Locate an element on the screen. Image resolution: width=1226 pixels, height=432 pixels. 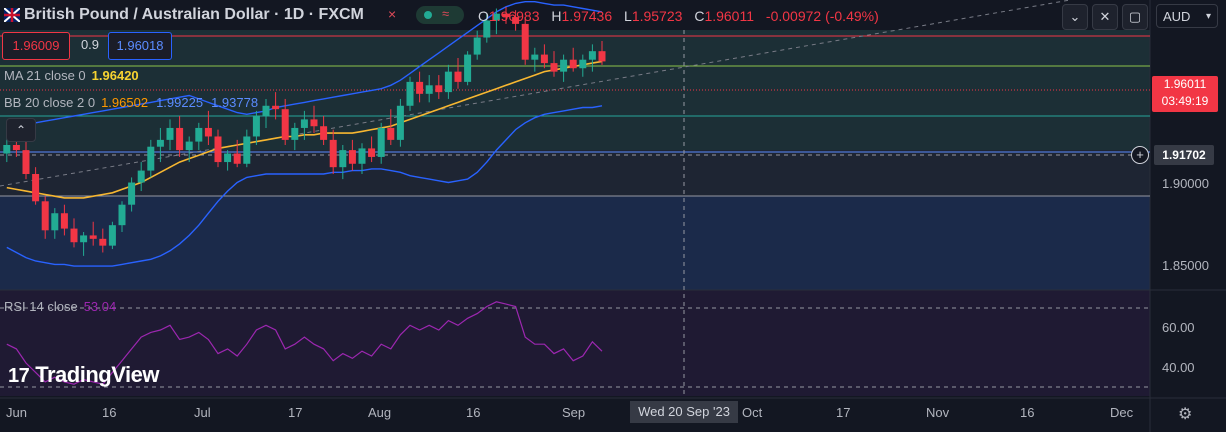
x-tick-label: Jun is located at coordinates (16, 412).